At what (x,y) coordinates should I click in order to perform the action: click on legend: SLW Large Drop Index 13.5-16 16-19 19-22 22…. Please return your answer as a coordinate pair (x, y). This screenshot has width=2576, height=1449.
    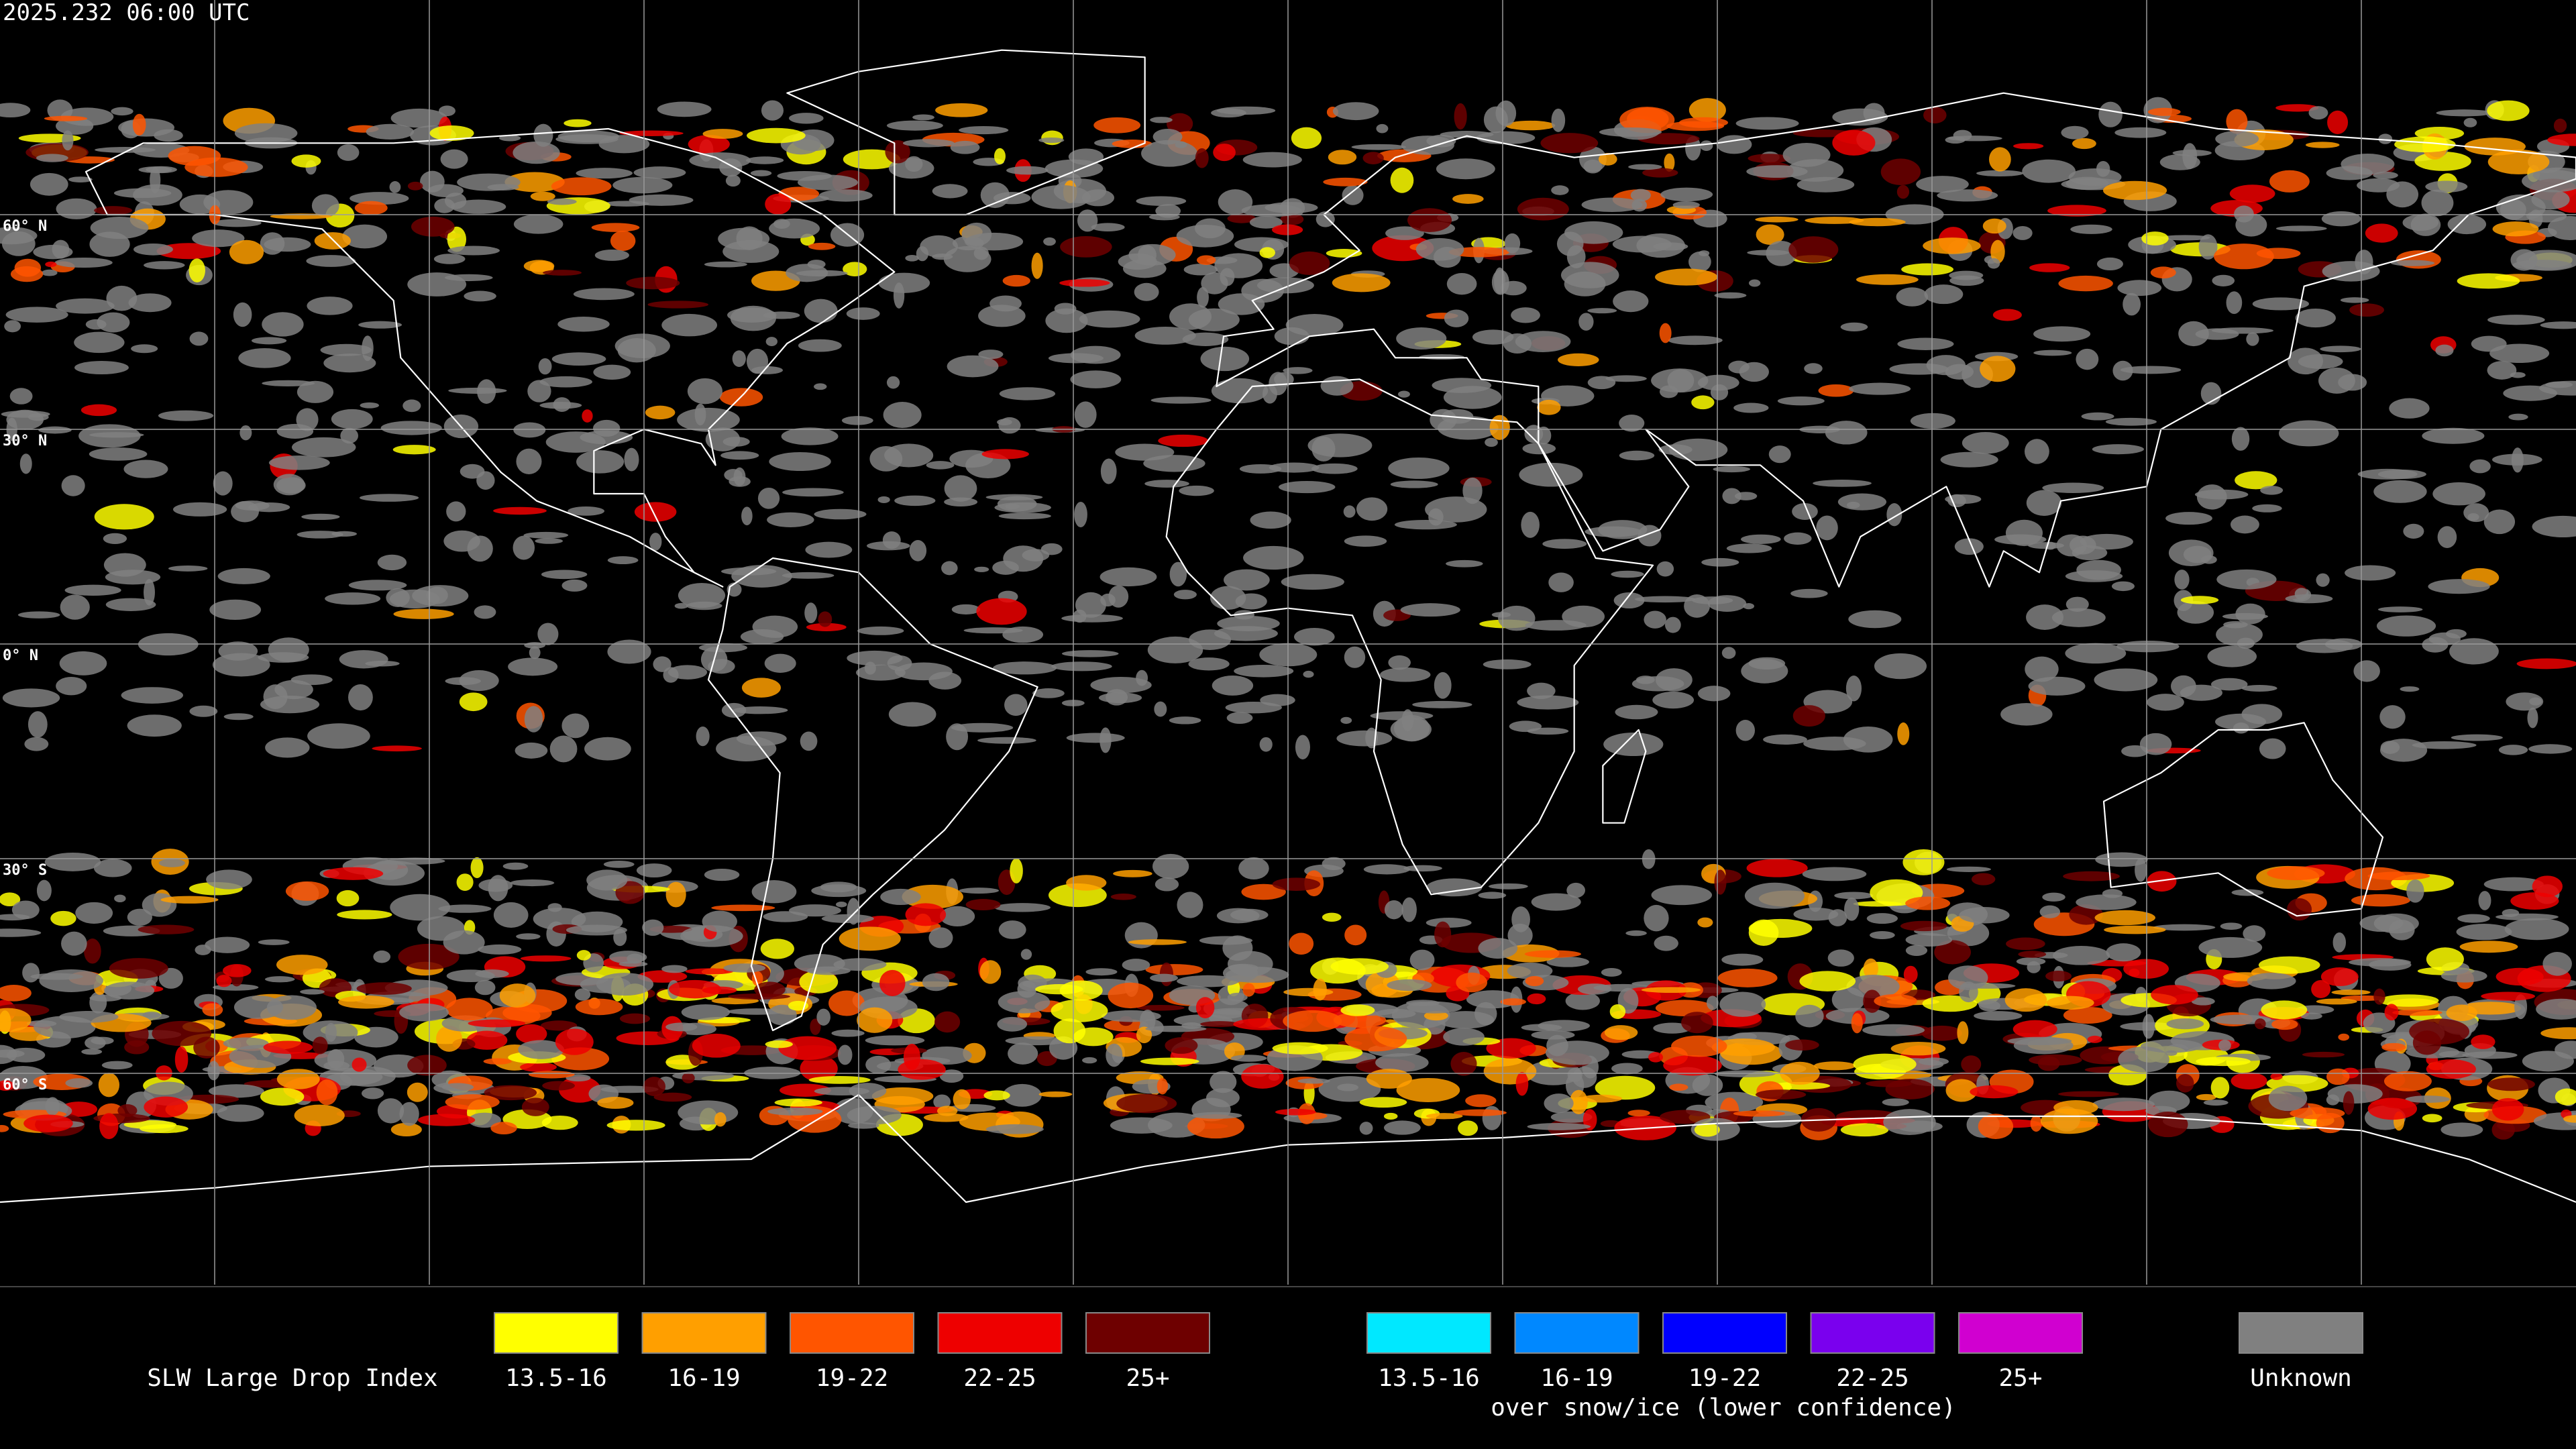
    Looking at the image, I should click on (1255, 1366).